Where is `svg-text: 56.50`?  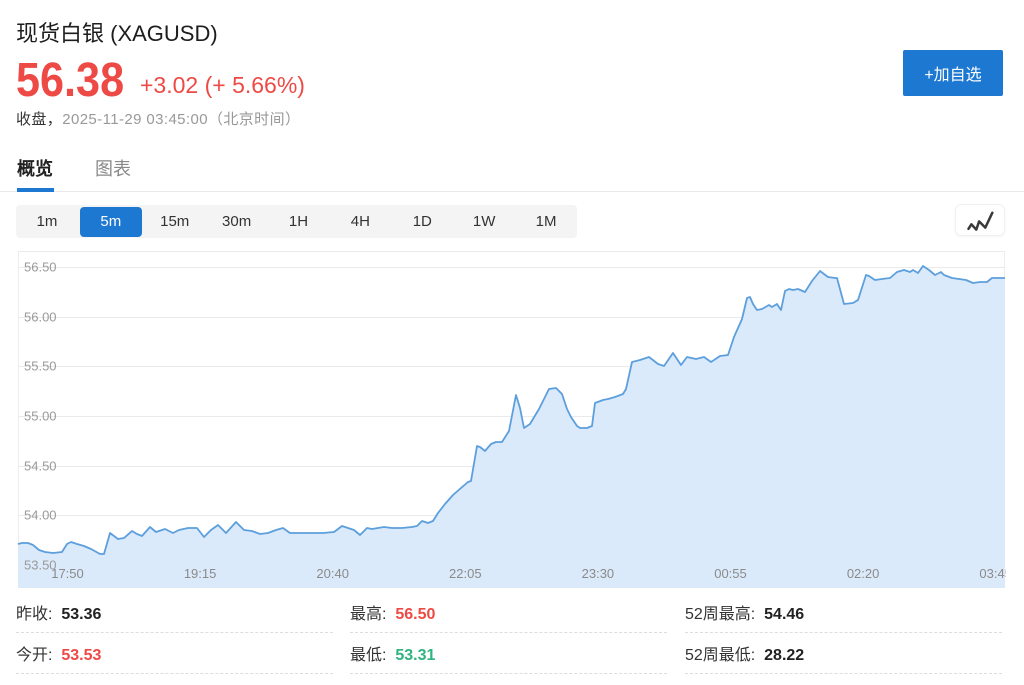 svg-text: 56.50 is located at coordinates (40, 267).